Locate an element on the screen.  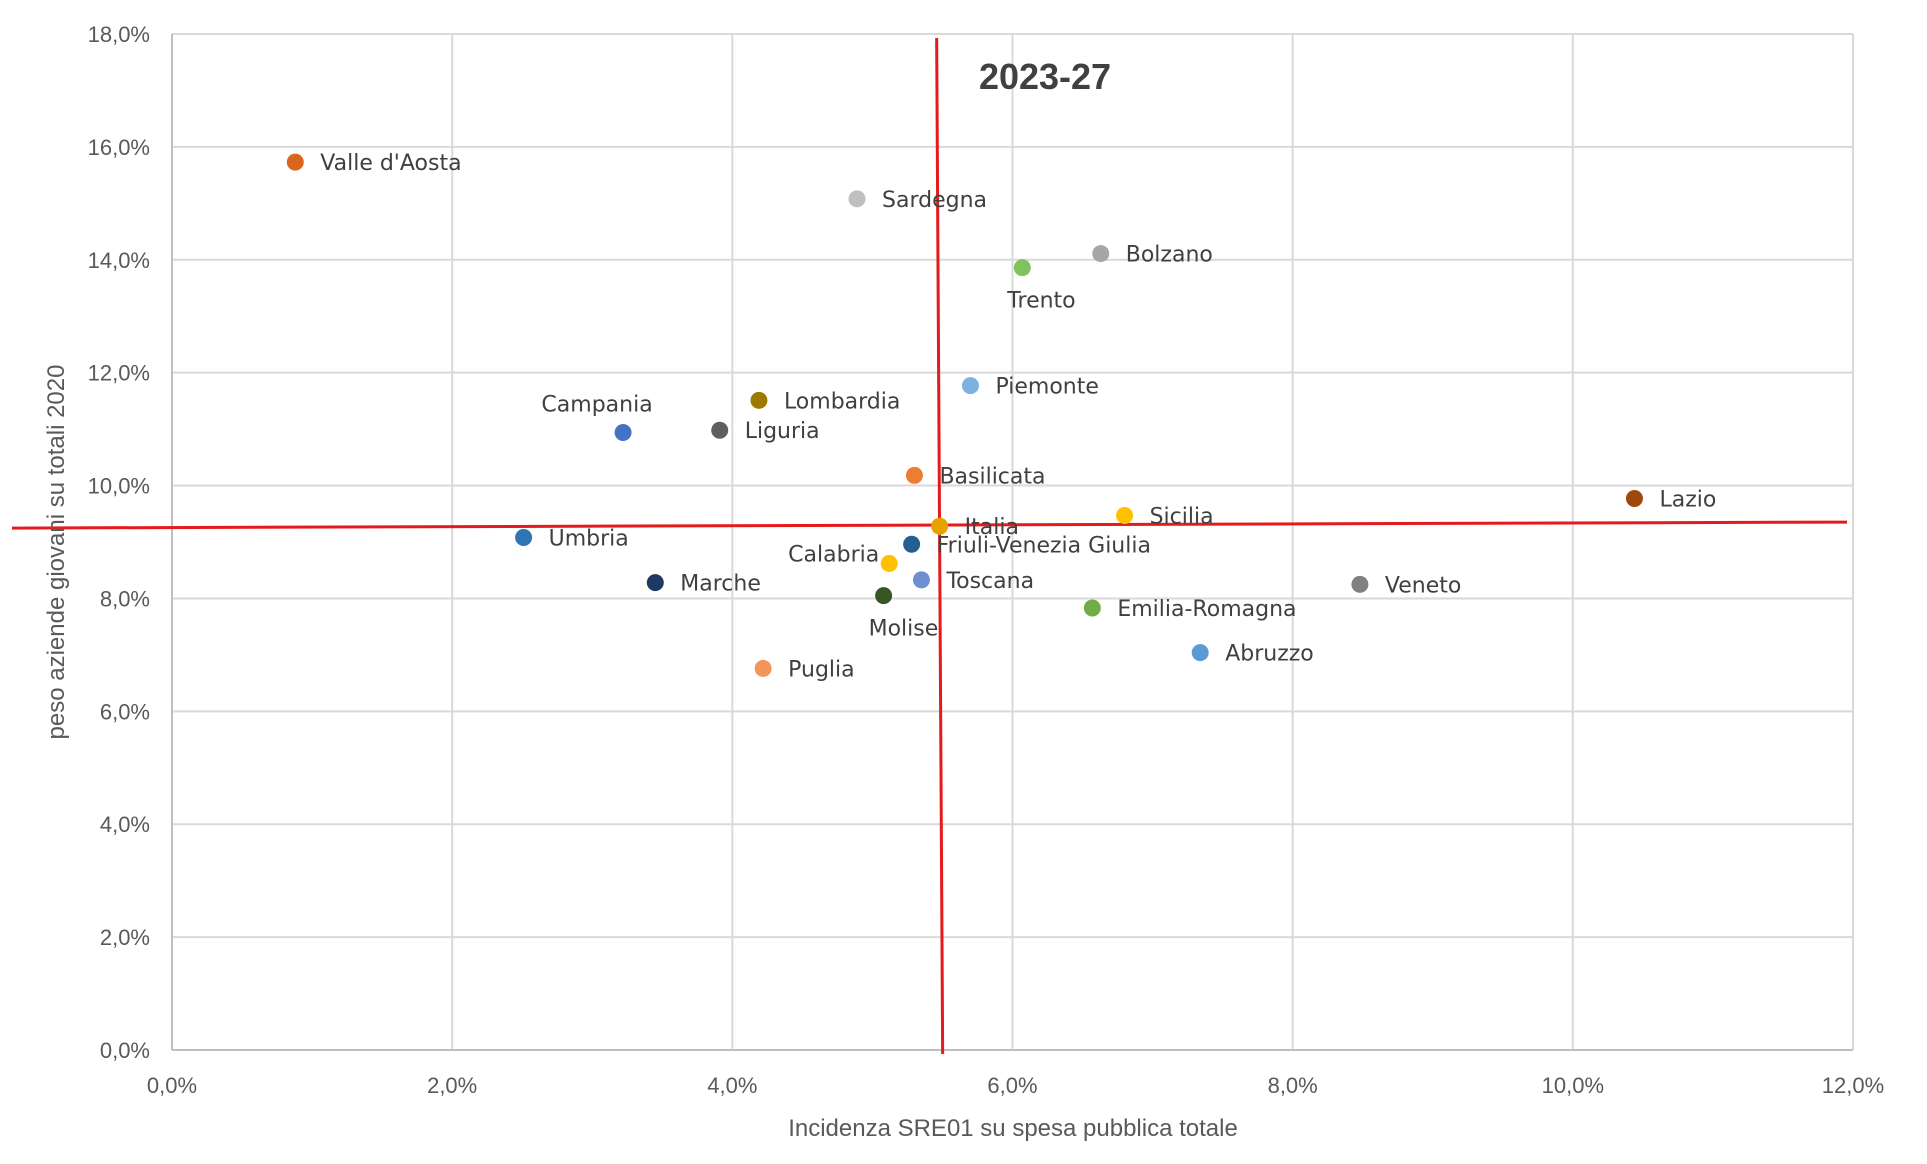
y-tick-label: 16,0% is located at coordinates (119, 147).